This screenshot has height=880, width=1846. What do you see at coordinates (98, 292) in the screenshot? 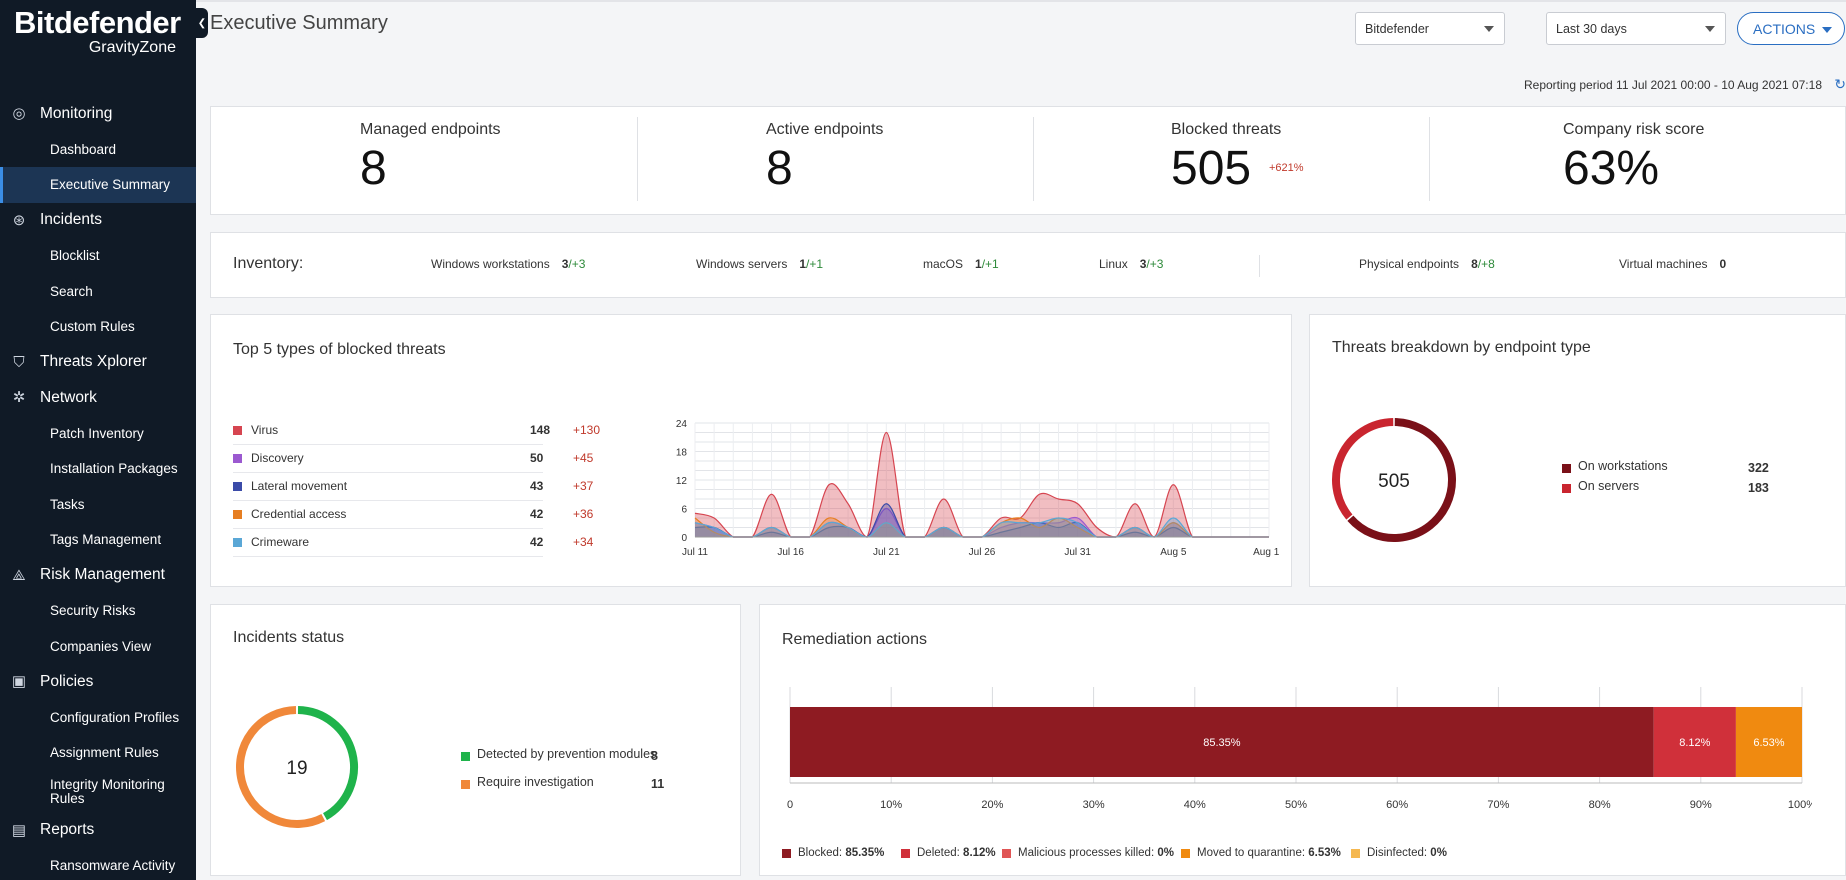
I see `sidebar-item-search: Search` at bounding box center [98, 292].